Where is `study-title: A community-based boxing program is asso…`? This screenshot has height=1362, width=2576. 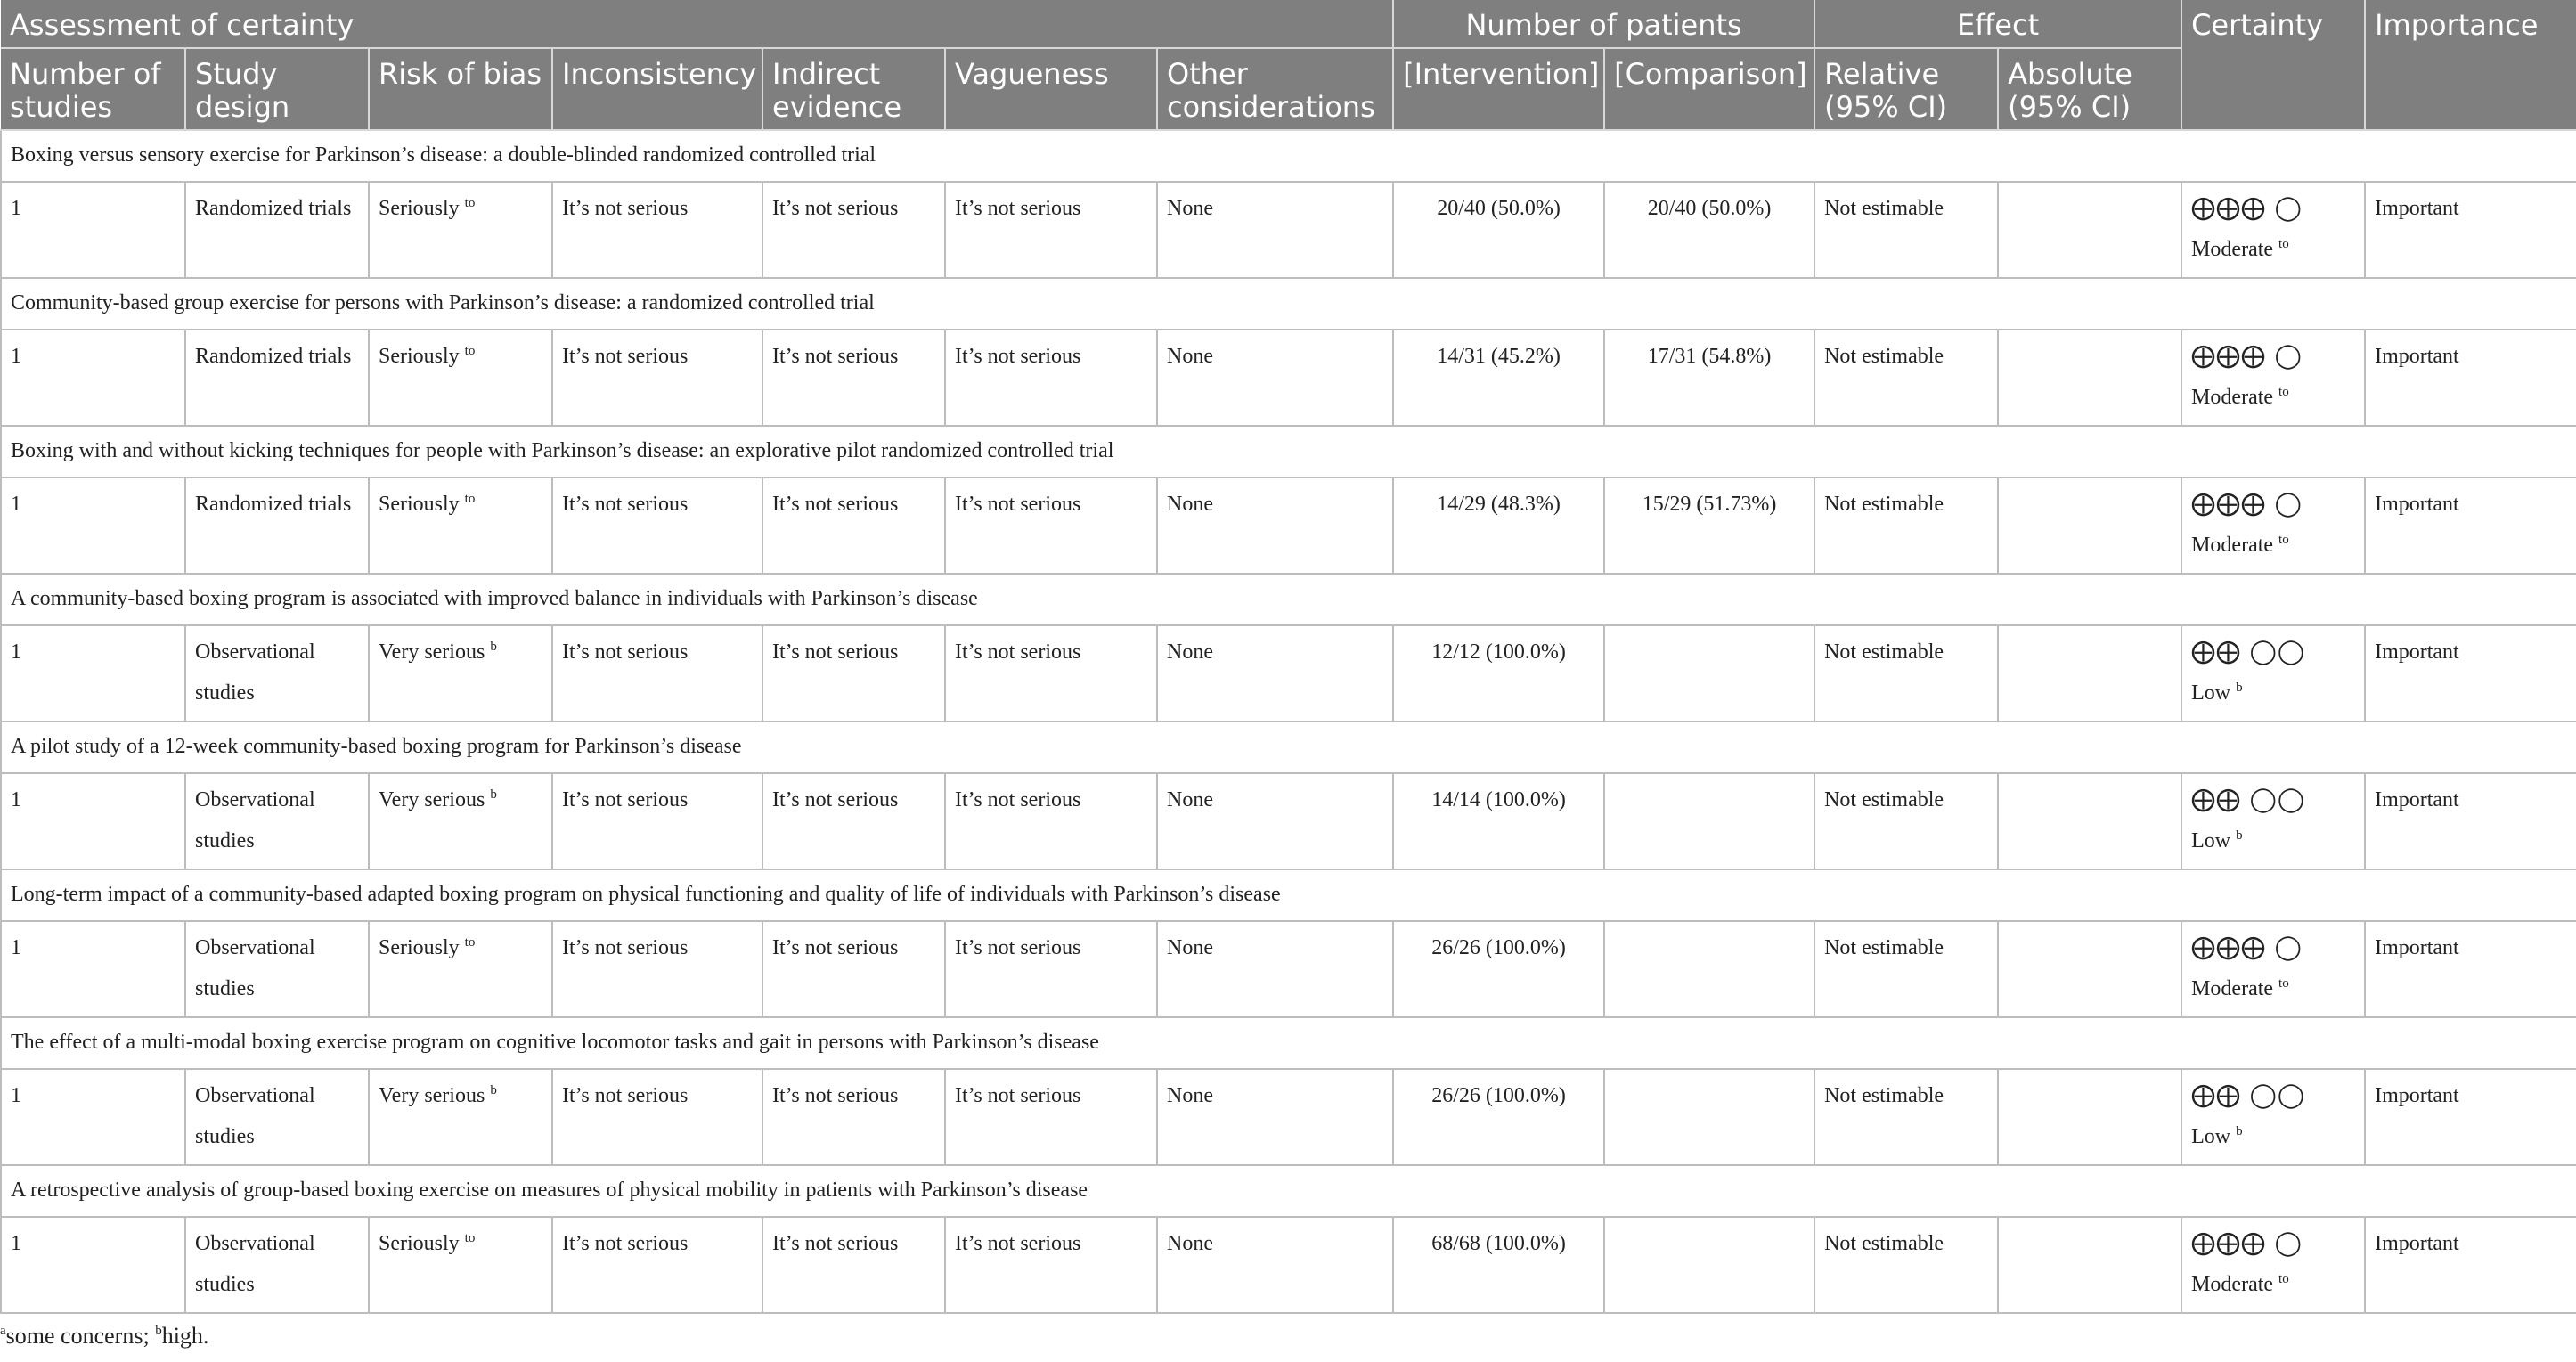
study-title: A community-based boxing program is asso… is located at coordinates (1288, 599).